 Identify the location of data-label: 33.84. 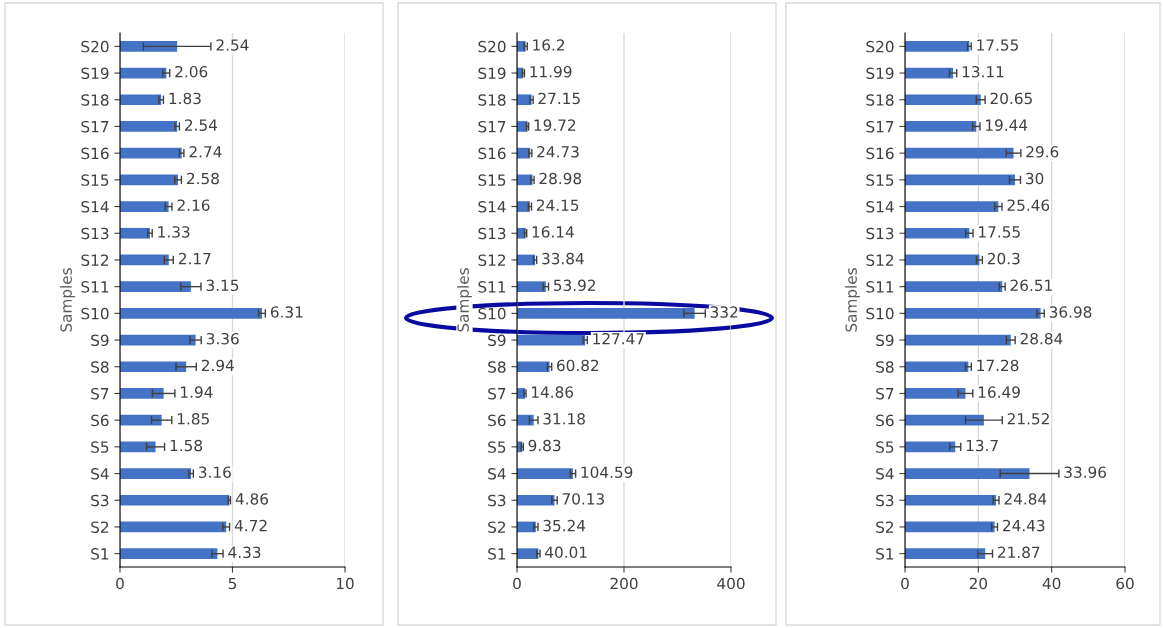
(563, 258).